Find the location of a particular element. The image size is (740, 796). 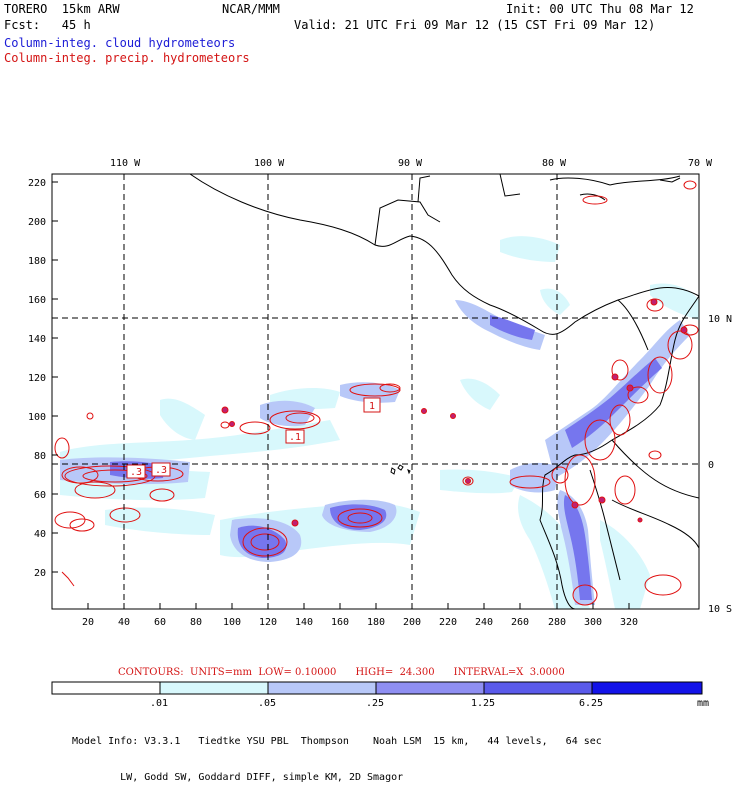

x-tick-label: 200 is located at coordinates (412, 622).